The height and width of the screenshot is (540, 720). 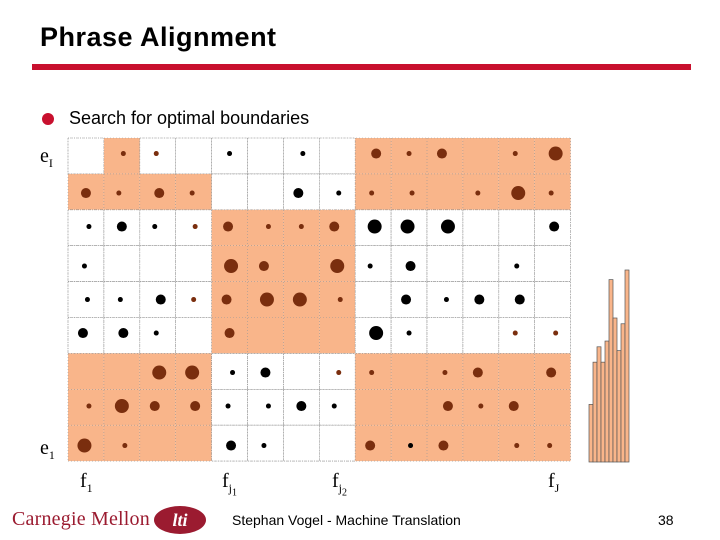 What do you see at coordinates (50, 163) in the screenshot?
I see `y-label-top-sub: I` at bounding box center [50, 163].